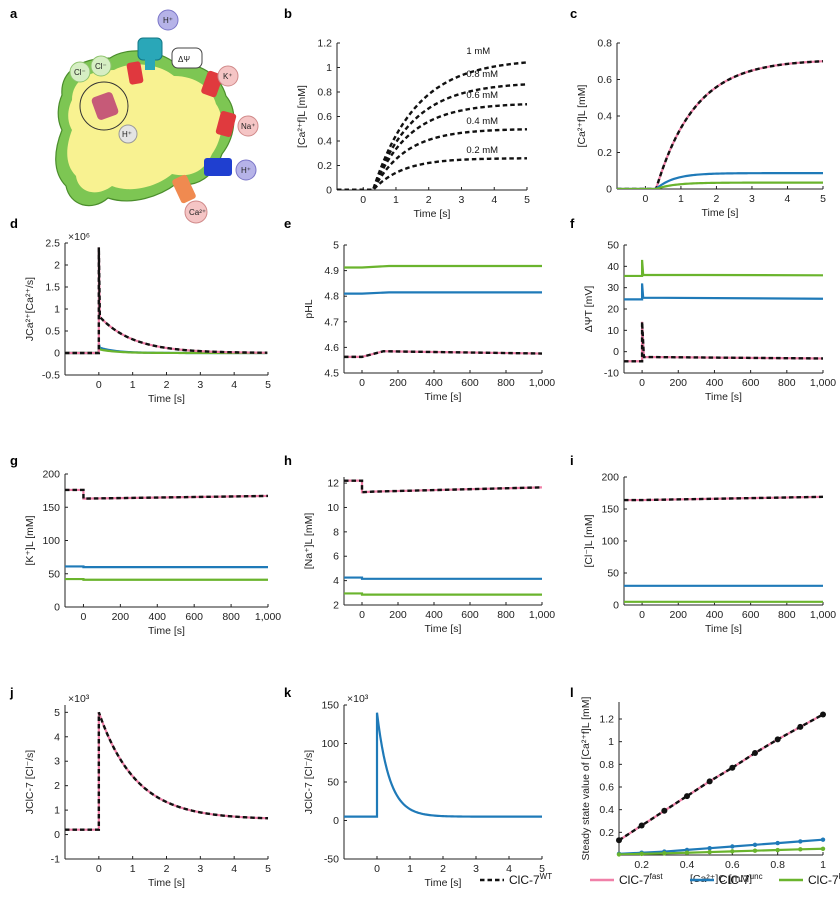 The image size is (840, 899). Describe the element at coordinates (777, 865) in the screenshot. I see `x-tick-label: 0.8` at that location.